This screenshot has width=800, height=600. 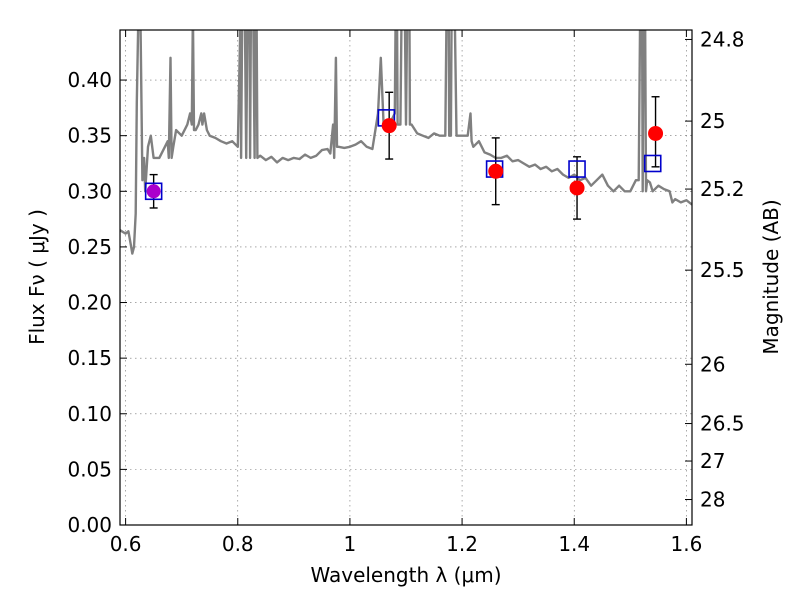 What do you see at coordinates (771, 276) in the screenshot?
I see `y2-axis-title: Magnitude (AB)` at bounding box center [771, 276].